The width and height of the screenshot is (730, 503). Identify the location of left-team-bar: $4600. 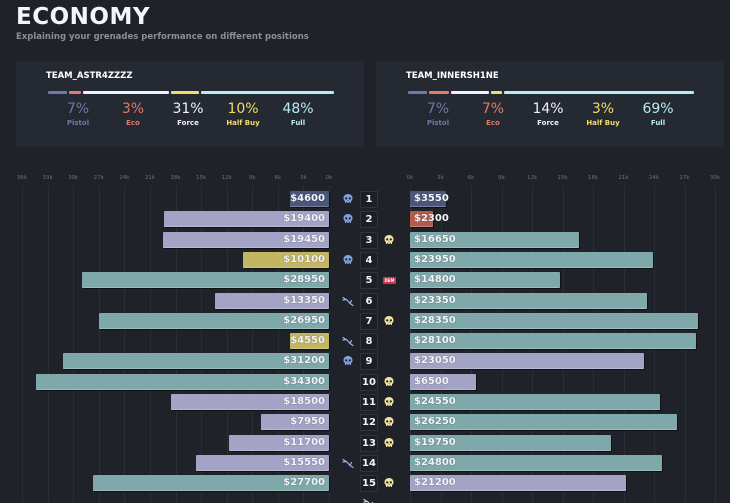
(309, 199).